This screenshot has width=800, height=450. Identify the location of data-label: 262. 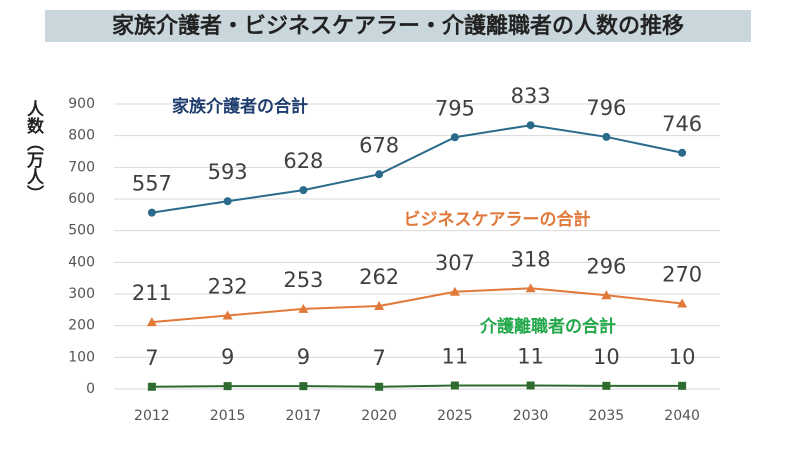
(379, 277).